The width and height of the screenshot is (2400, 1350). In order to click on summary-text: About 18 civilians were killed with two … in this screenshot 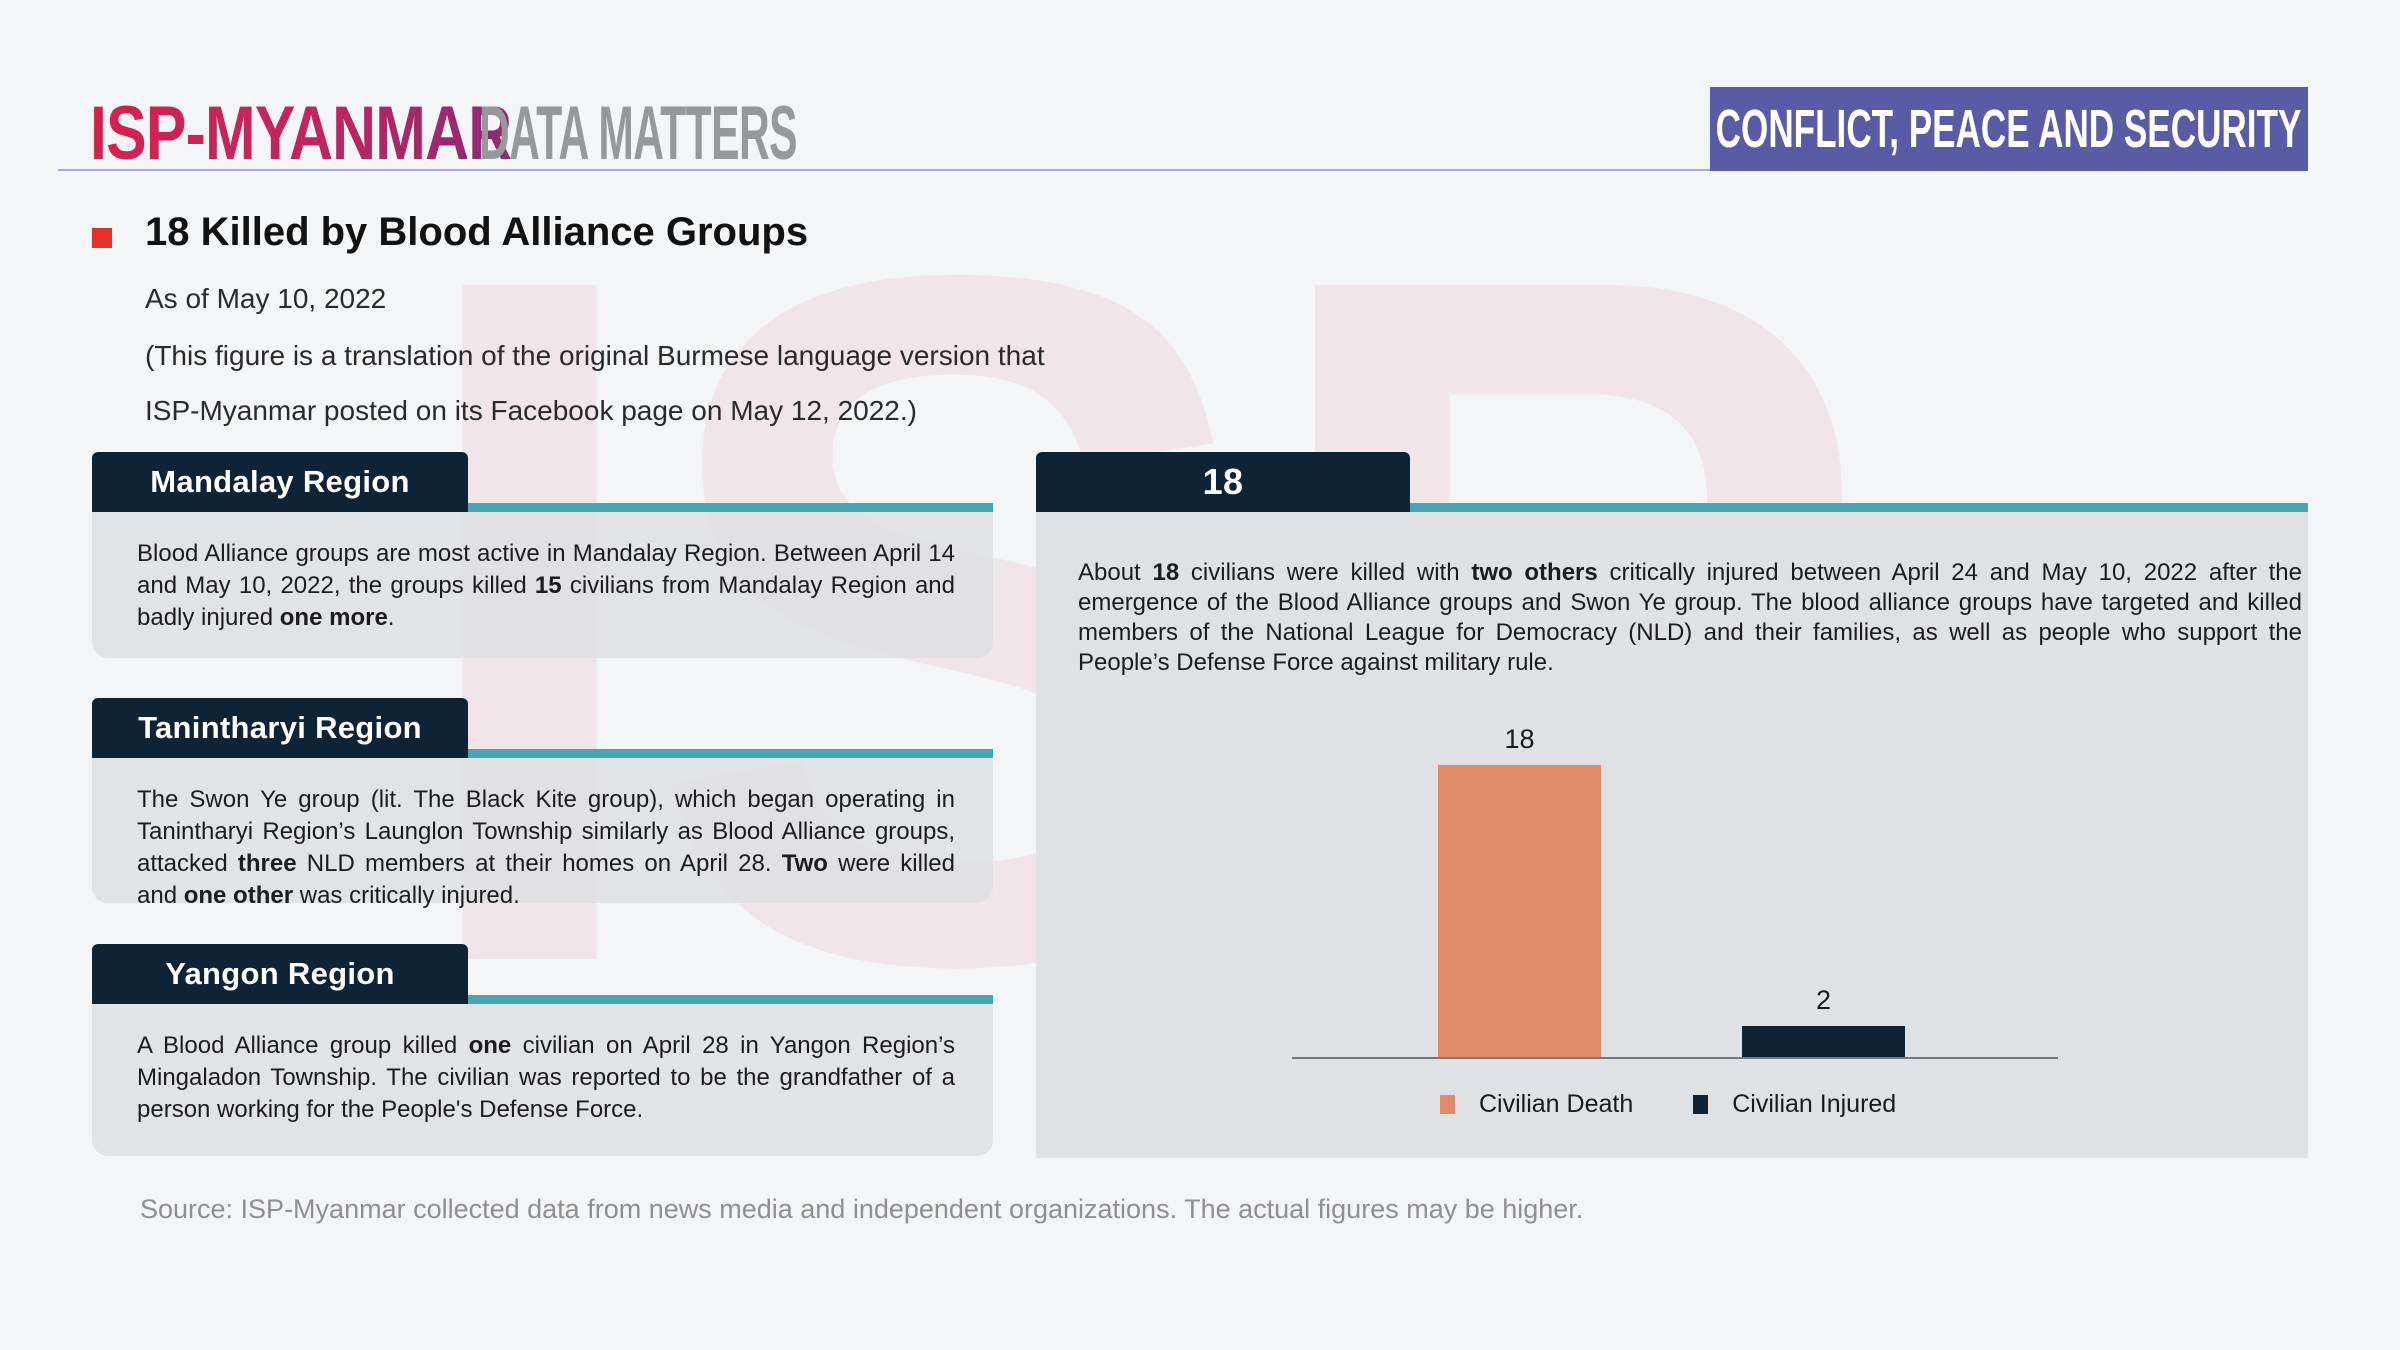, I will do `click(1690, 617)`.